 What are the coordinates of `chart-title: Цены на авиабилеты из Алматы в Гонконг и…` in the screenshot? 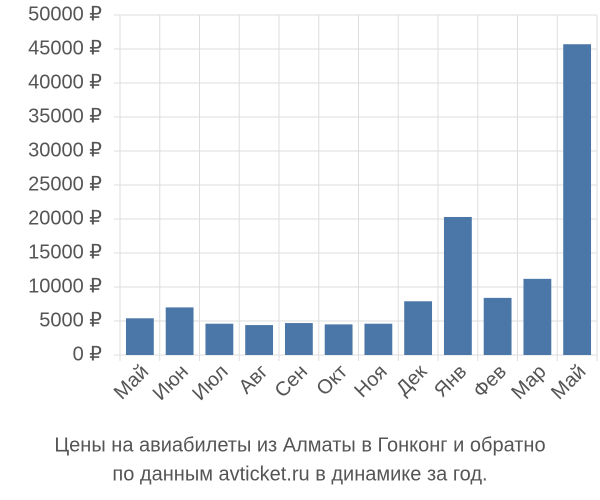 It's located at (299, 445).